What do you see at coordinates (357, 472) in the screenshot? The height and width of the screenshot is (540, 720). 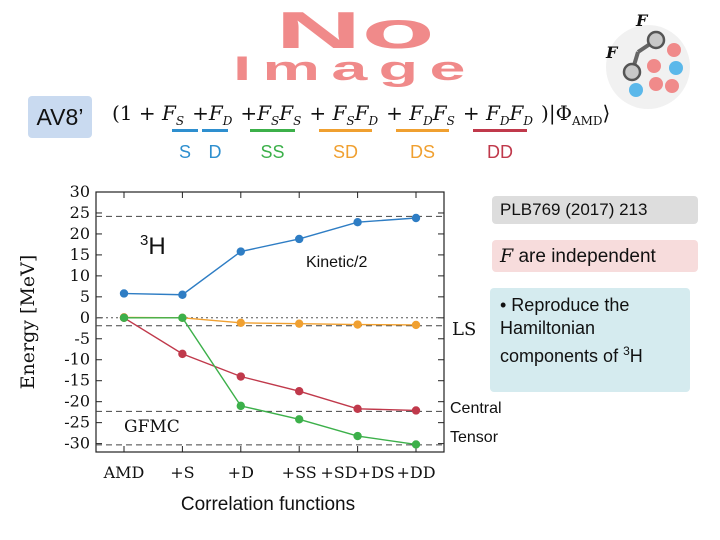 I see `x-tick-label: +SD+DS` at bounding box center [357, 472].